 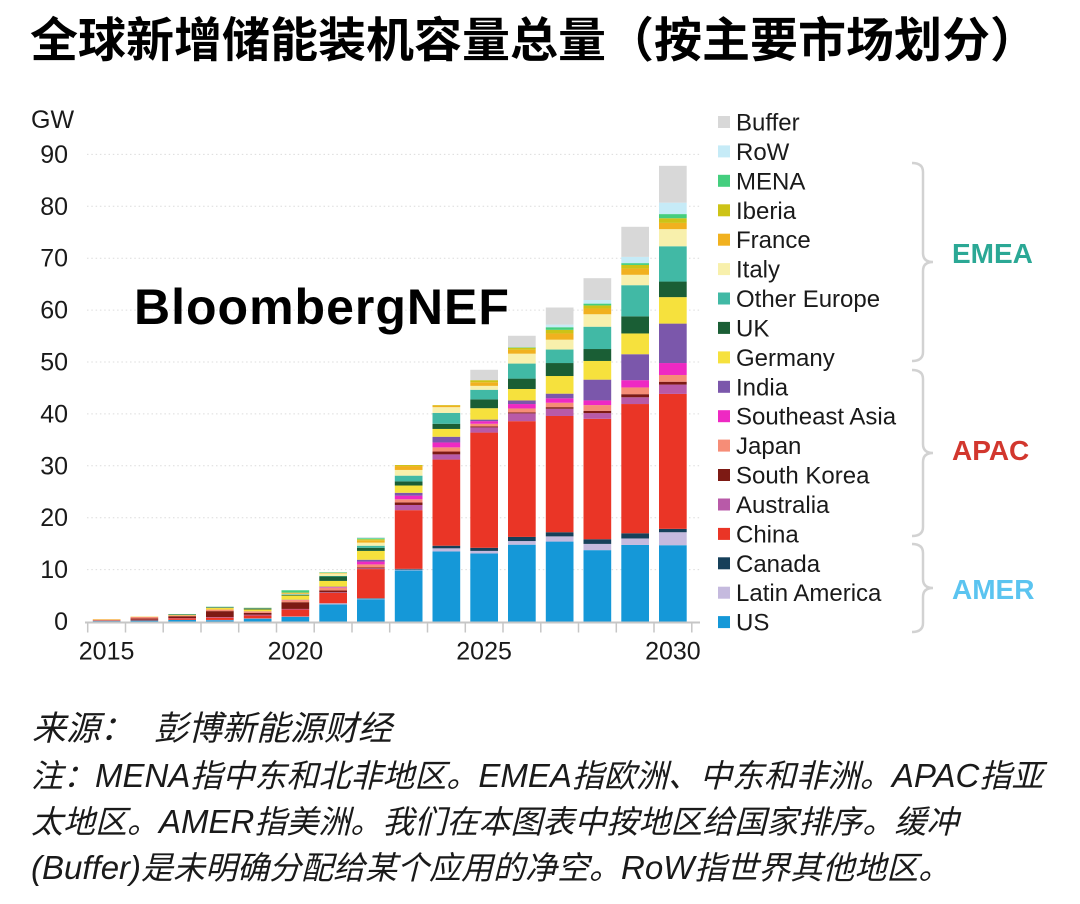 I want to click on svg-text: BloombergNEF, so click(x=322, y=307).